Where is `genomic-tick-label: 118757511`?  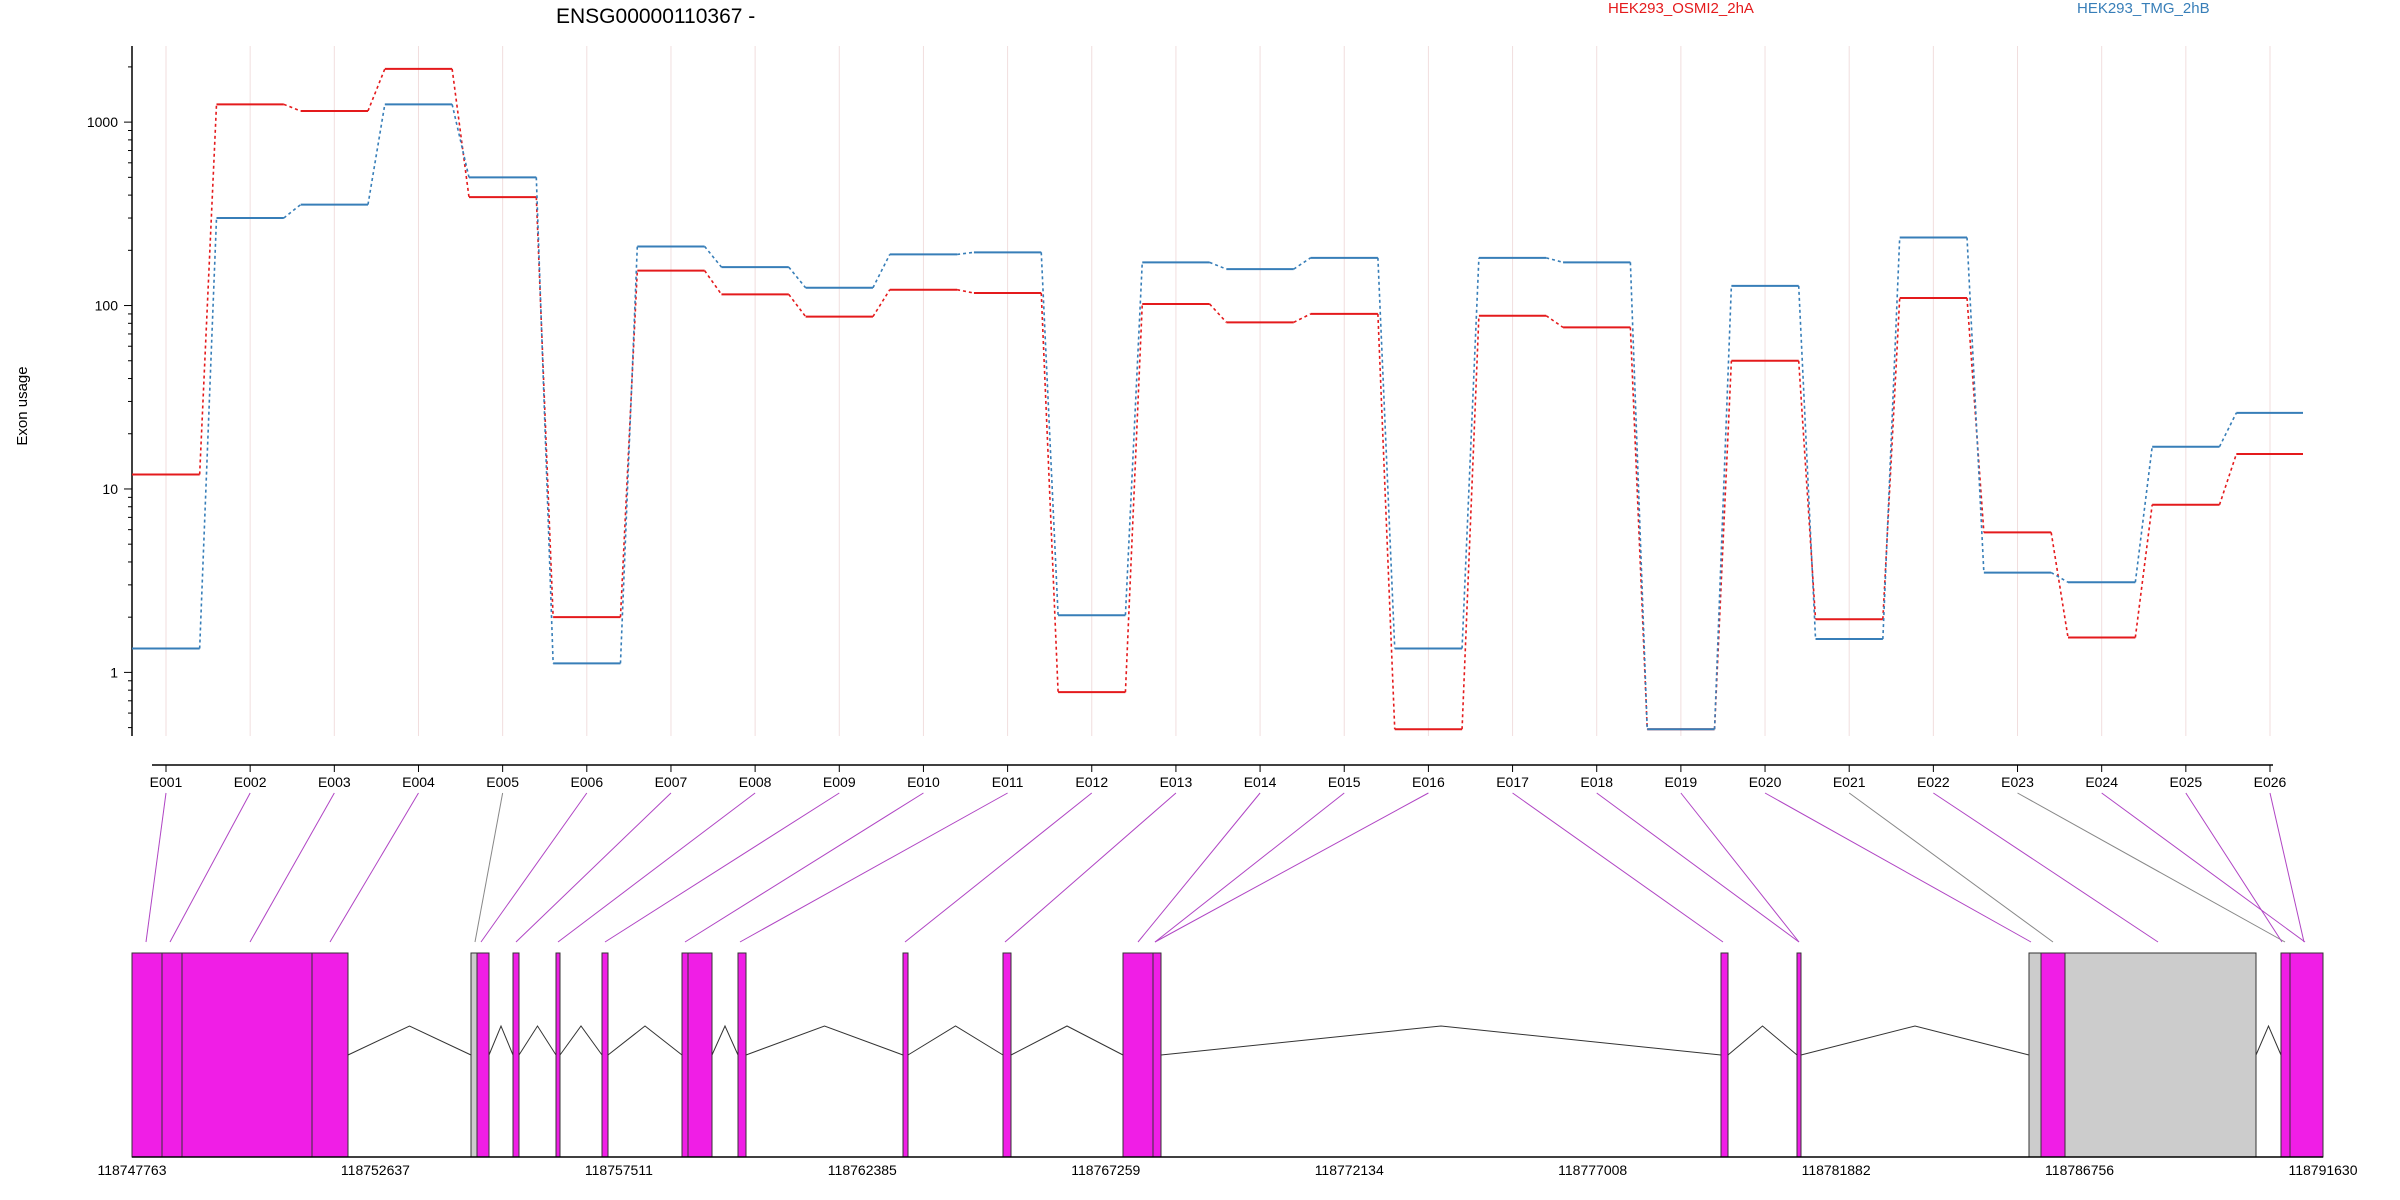 genomic-tick-label: 118757511 is located at coordinates (619, 1170).